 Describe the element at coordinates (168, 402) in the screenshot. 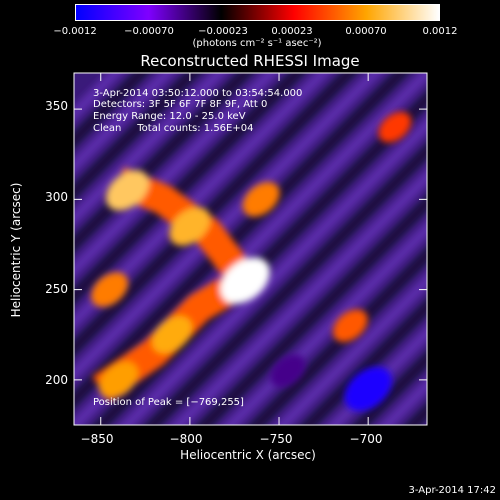

I see `annotation-peak-position: Position of Peak = [−769,255]` at that location.